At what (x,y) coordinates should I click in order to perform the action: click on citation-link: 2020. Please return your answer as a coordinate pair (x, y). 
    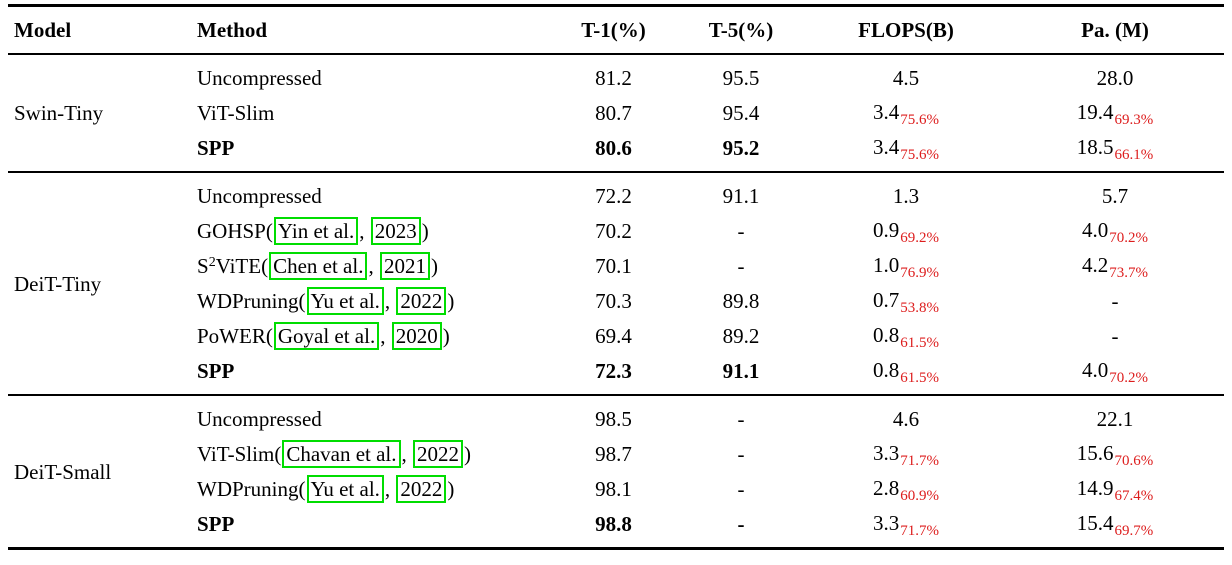
    Looking at the image, I should click on (416, 335).